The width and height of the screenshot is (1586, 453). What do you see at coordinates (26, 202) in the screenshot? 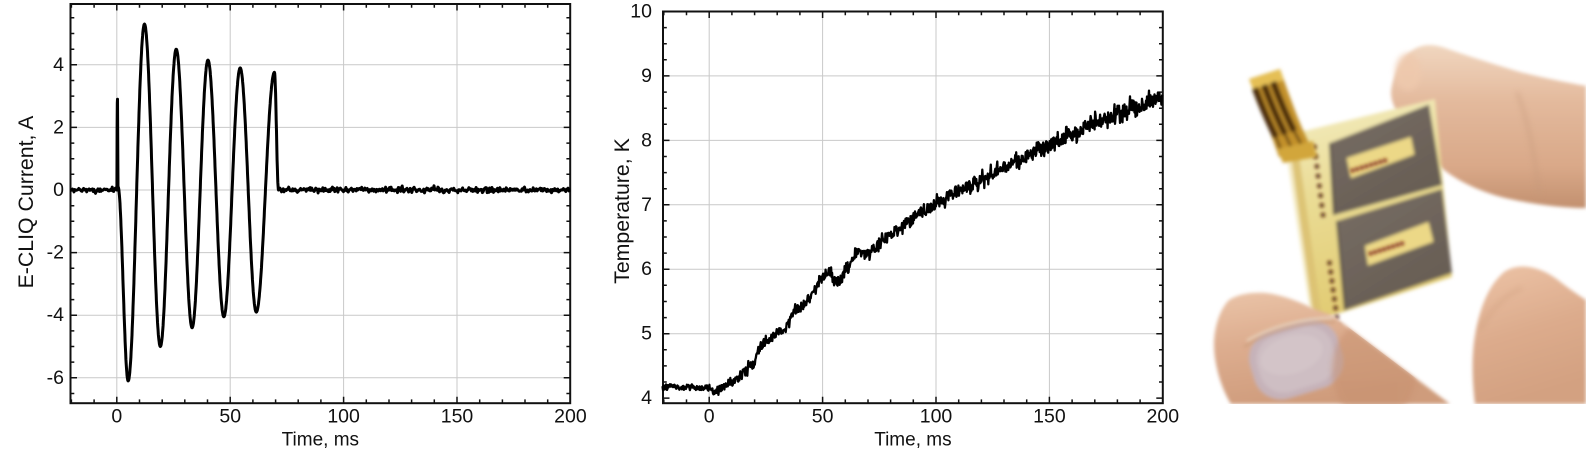
I see `svg-text: E-CLIQ Current, A` at bounding box center [26, 202].